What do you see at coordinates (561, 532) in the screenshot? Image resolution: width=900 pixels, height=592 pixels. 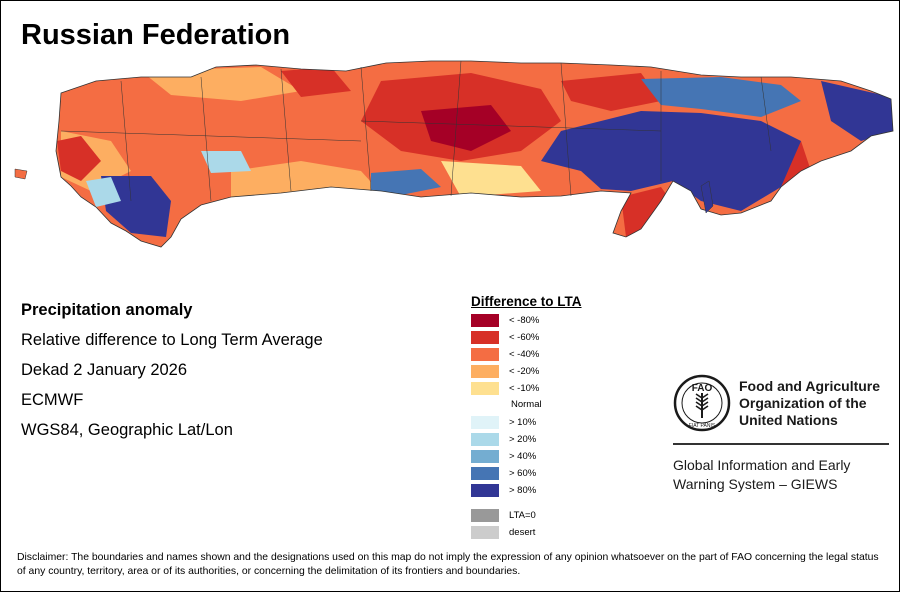 I see `legend-extra-row: desert` at bounding box center [561, 532].